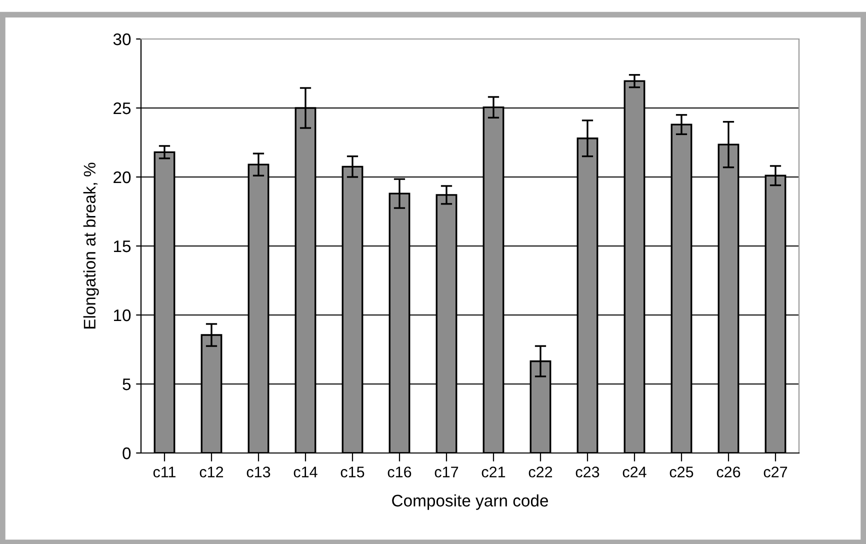 This screenshot has width=866, height=544. Describe the element at coordinates (540, 472) in the screenshot. I see `x-tick-label: c22` at that location.